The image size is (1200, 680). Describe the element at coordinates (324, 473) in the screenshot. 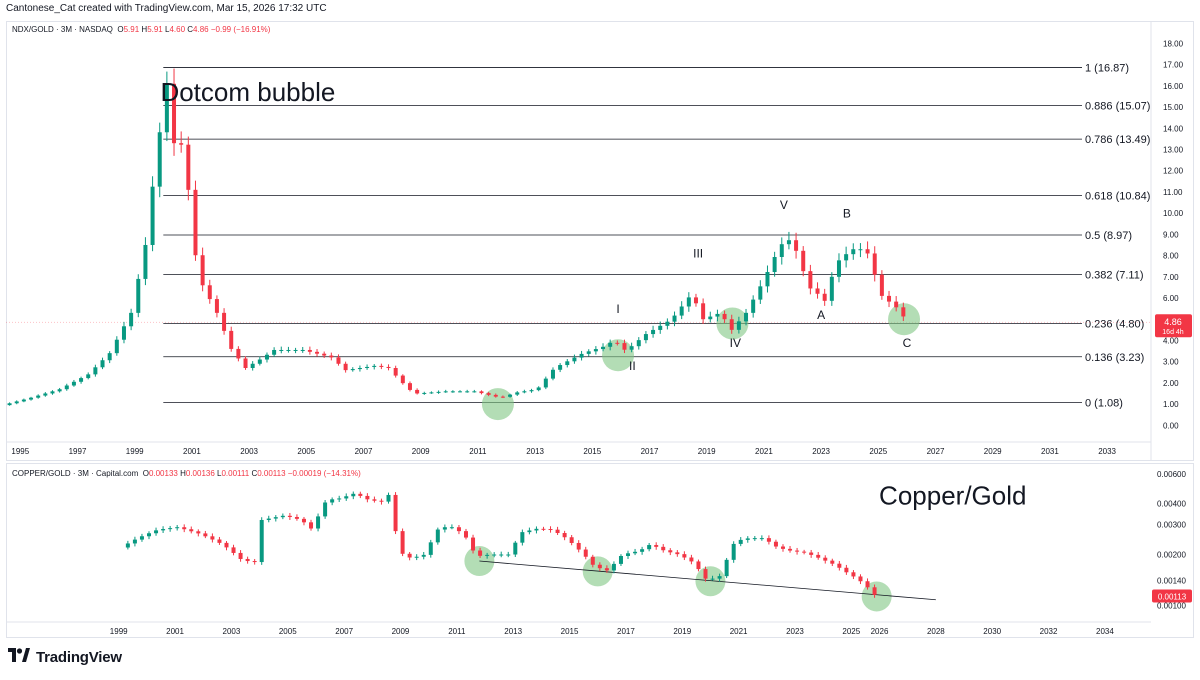

I see `legend-change: −0.00019 (−14.31%)` at that location.